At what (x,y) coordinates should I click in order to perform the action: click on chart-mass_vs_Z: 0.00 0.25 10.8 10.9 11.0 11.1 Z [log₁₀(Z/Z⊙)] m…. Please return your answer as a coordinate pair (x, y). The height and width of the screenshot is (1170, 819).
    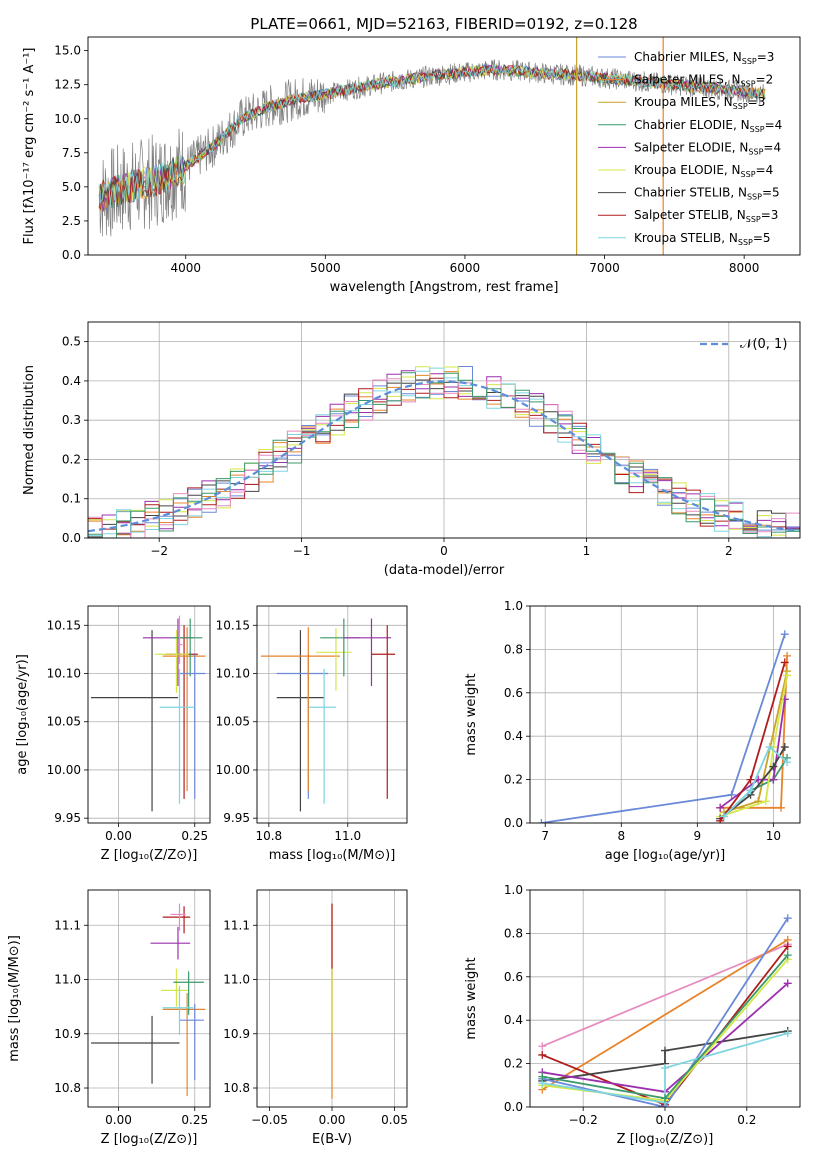
    Looking at the image, I should click on (109, 1018).